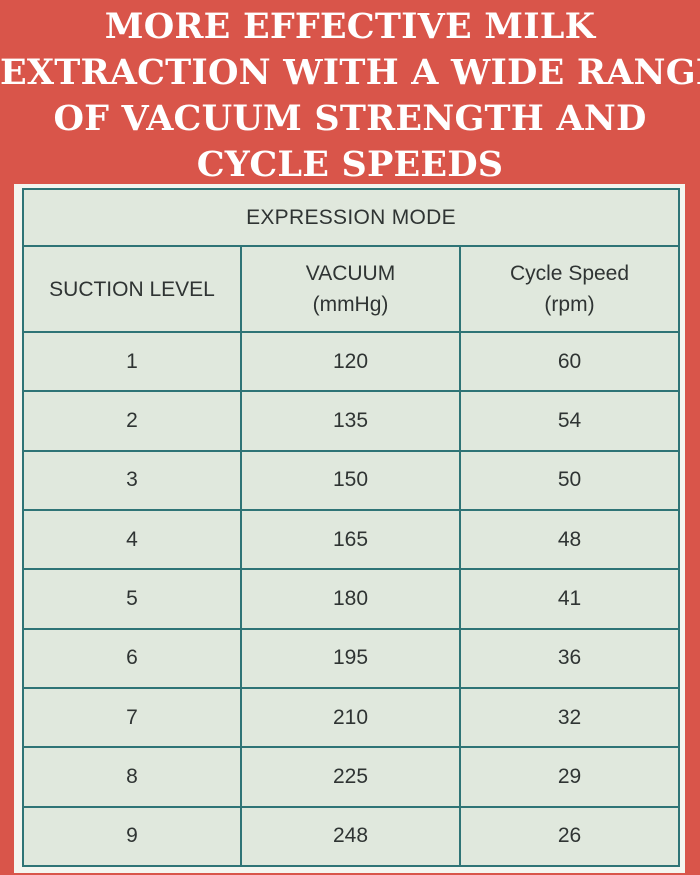 The height and width of the screenshot is (875, 700). What do you see at coordinates (569, 273) in the screenshot?
I see `header-cycle-speed-label: Cycle Speed` at bounding box center [569, 273].